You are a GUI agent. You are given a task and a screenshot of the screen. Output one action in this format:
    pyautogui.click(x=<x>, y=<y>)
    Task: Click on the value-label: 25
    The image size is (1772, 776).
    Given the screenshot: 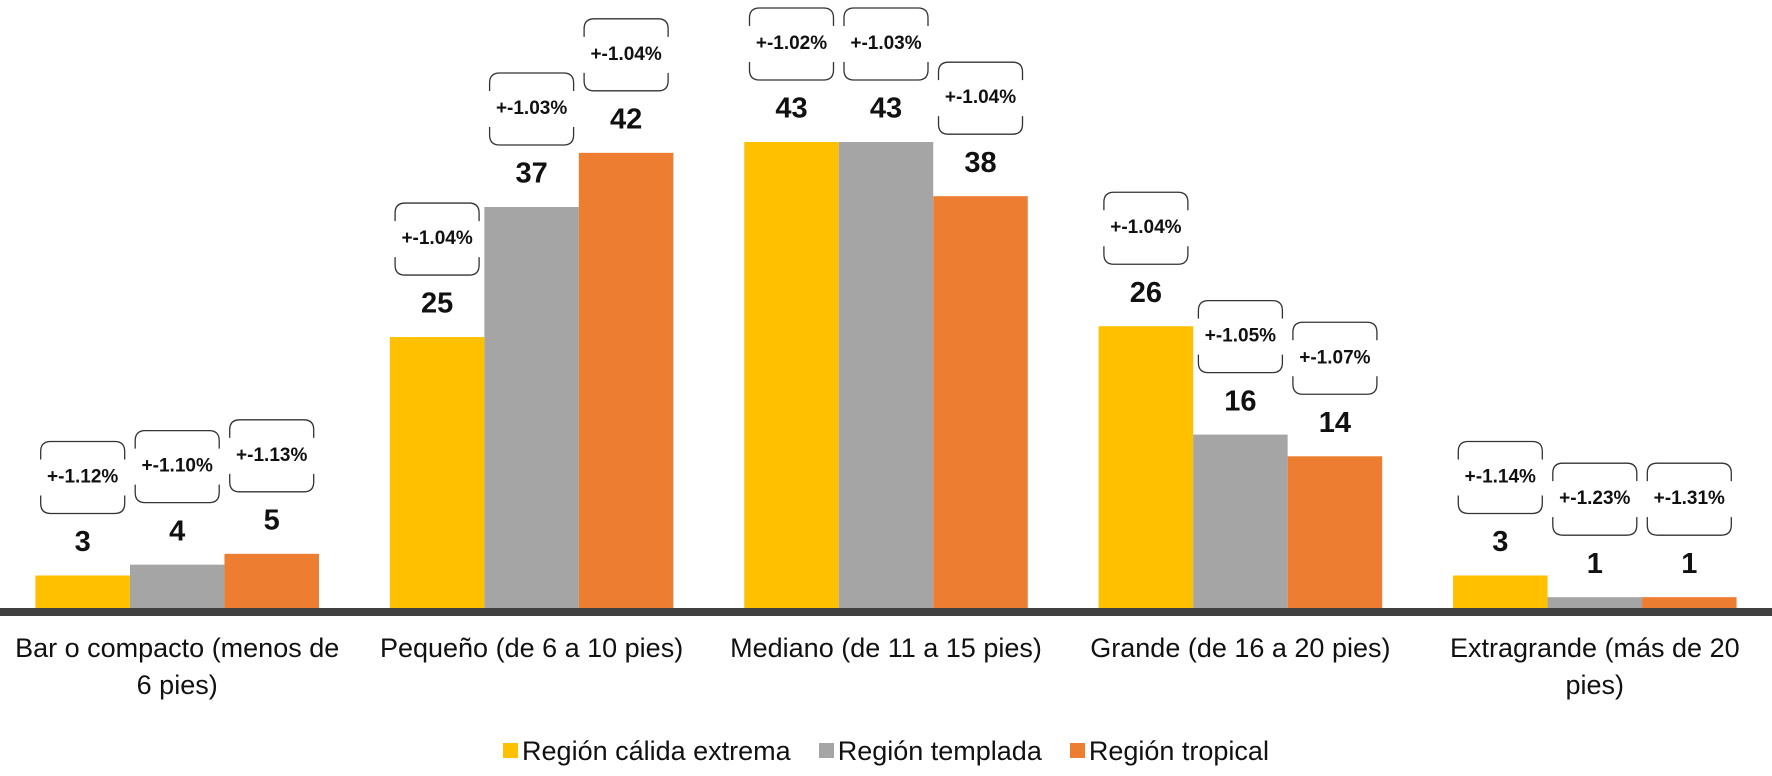 What is the action you would take?
    pyautogui.click(x=437, y=304)
    